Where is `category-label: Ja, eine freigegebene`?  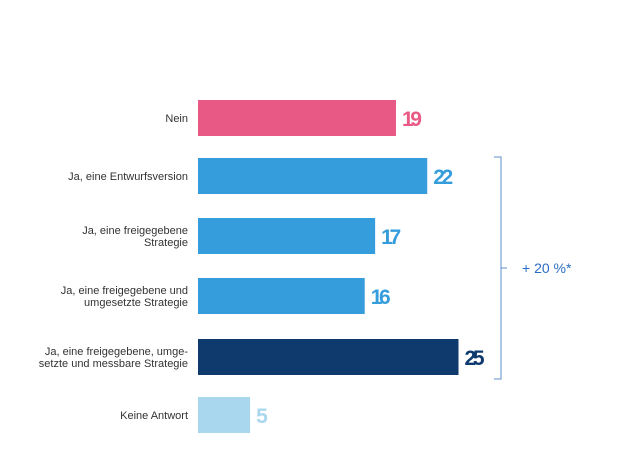
category-label: Ja, eine freigegebene is located at coordinates (135, 231).